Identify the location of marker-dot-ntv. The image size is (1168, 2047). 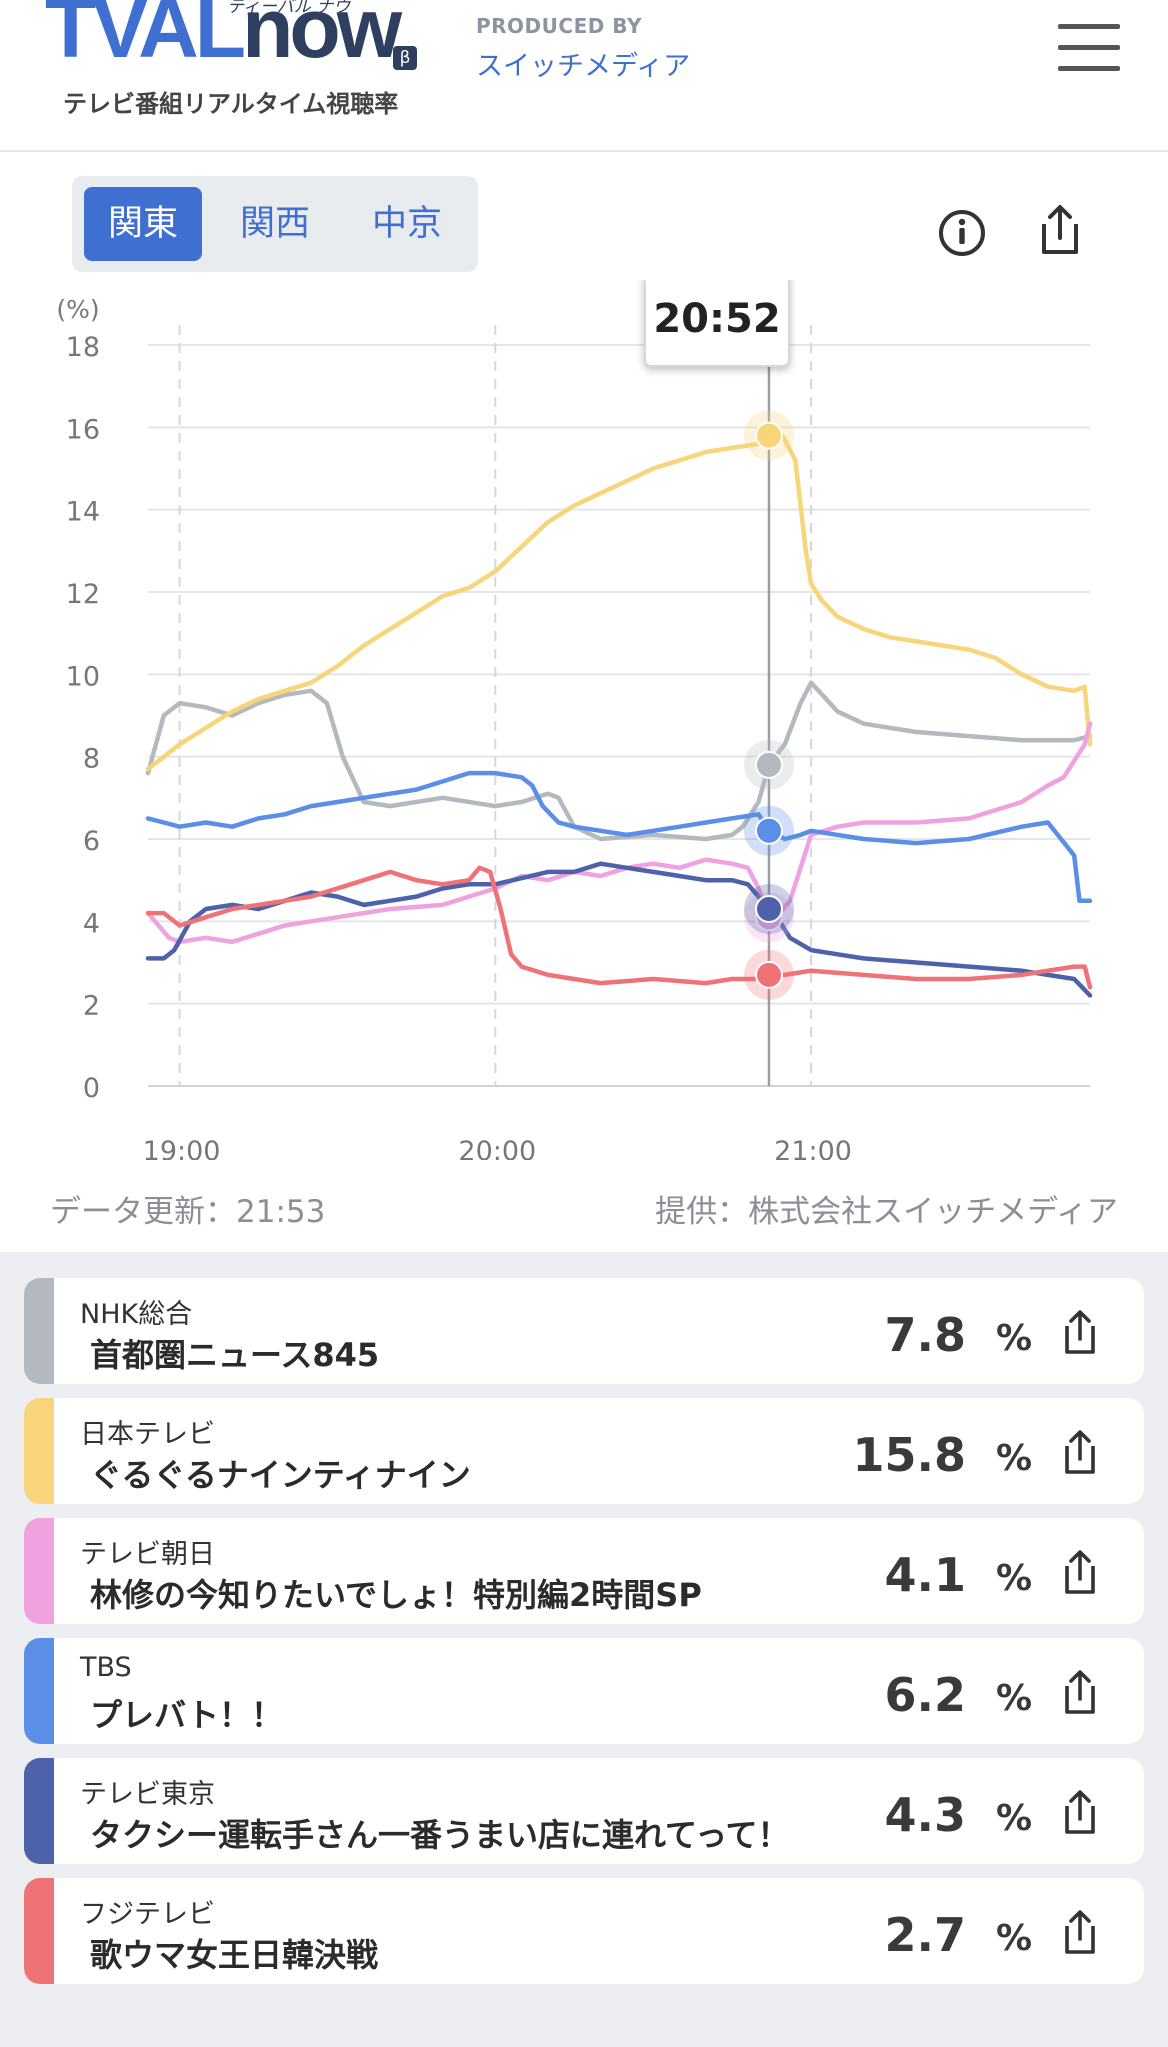
(768, 435).